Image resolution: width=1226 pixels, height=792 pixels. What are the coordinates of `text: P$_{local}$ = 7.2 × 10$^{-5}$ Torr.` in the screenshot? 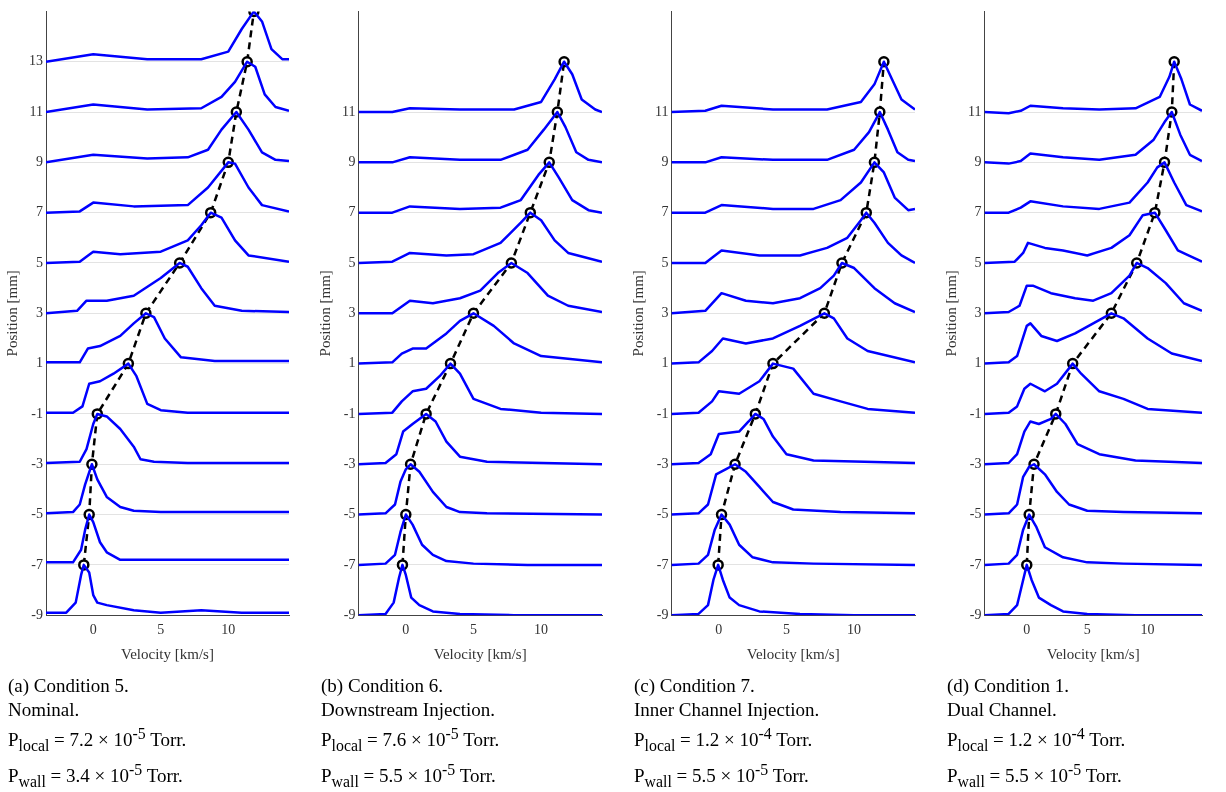 It's located at (98, 740).